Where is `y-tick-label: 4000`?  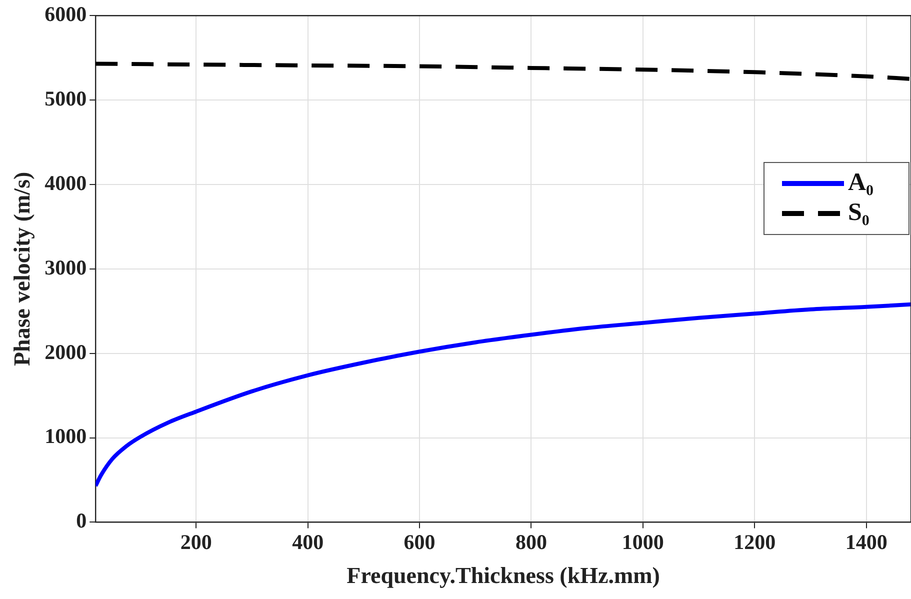
y-tick-label: 4000 is located at coordinates (65, 182).